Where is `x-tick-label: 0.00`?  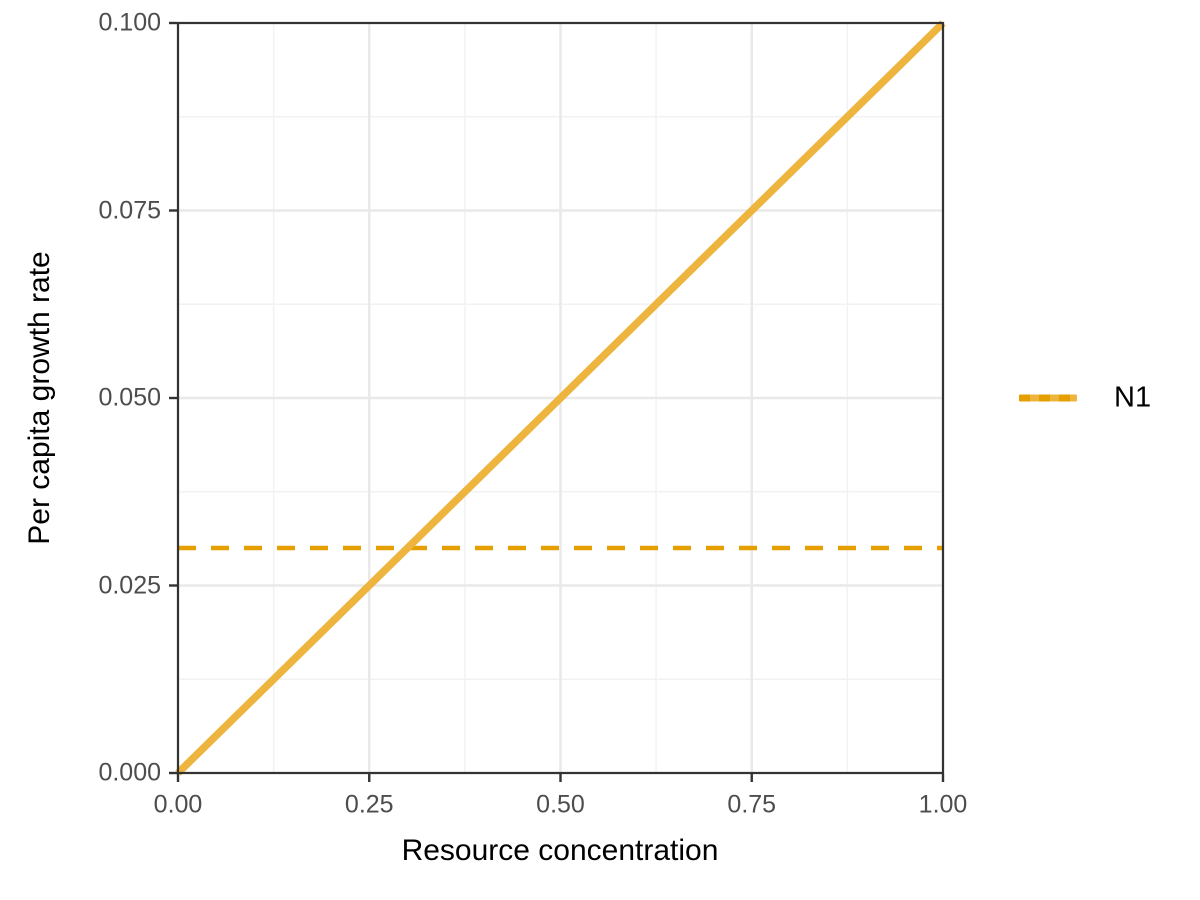
x-tick-label: 0.00 is located at coordinates (178, 804).